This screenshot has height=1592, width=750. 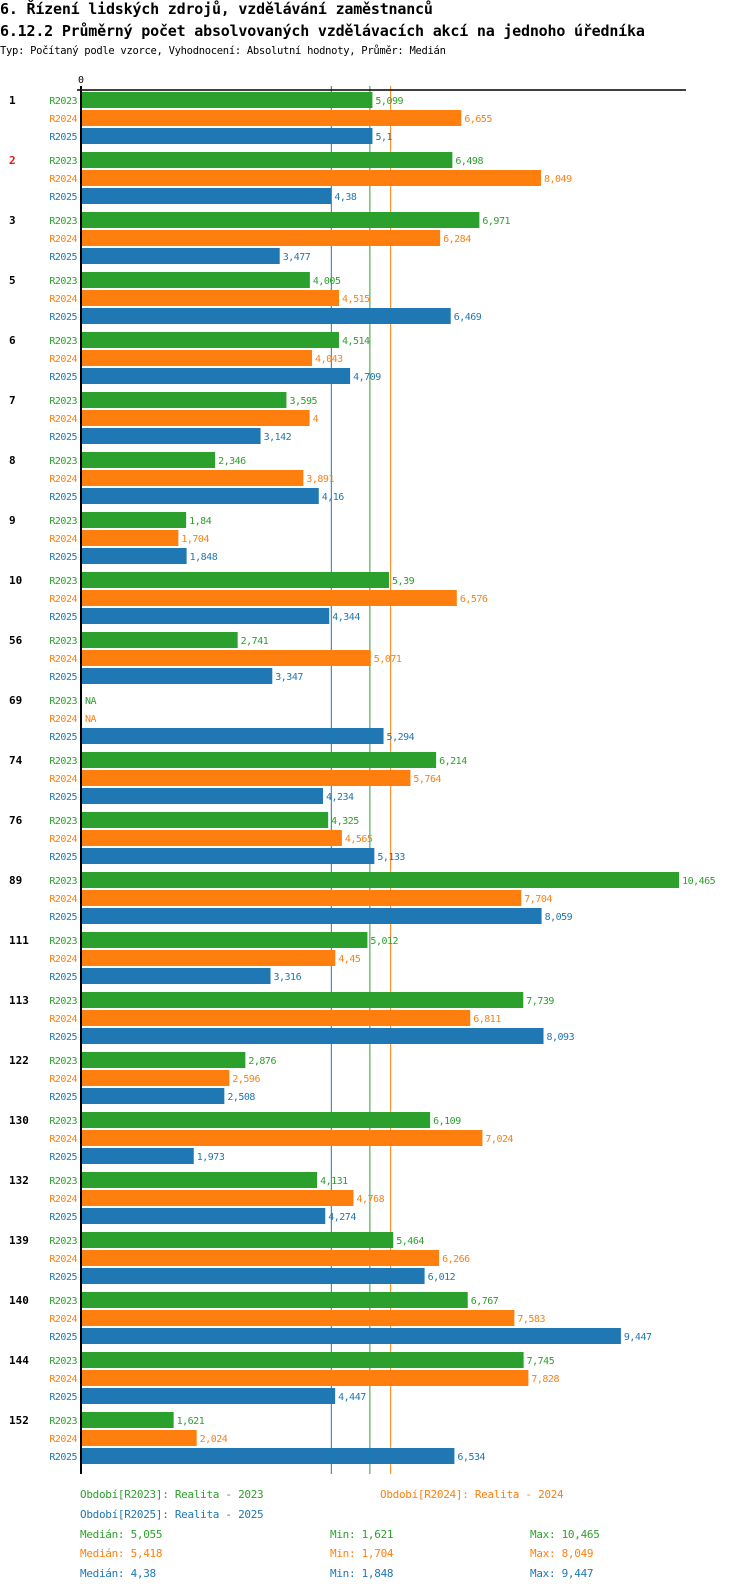 What do you see at coordinates (541, 1361) in the screenshot?
I see `data-label: 7,745` at bounding box center [541, 1361].